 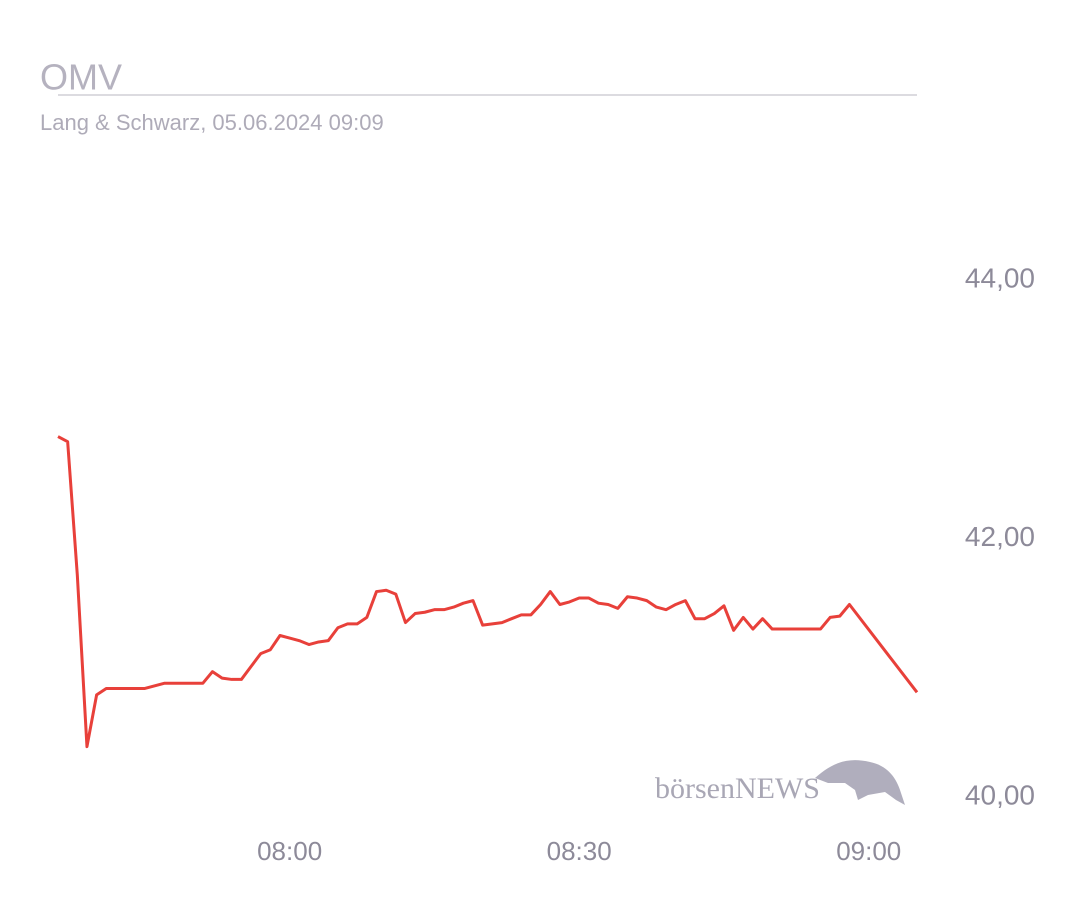 I want to click on chart-subtitle: Lang & Schwarz, 05.06.2024 09:09, so click(x=212, y=122).